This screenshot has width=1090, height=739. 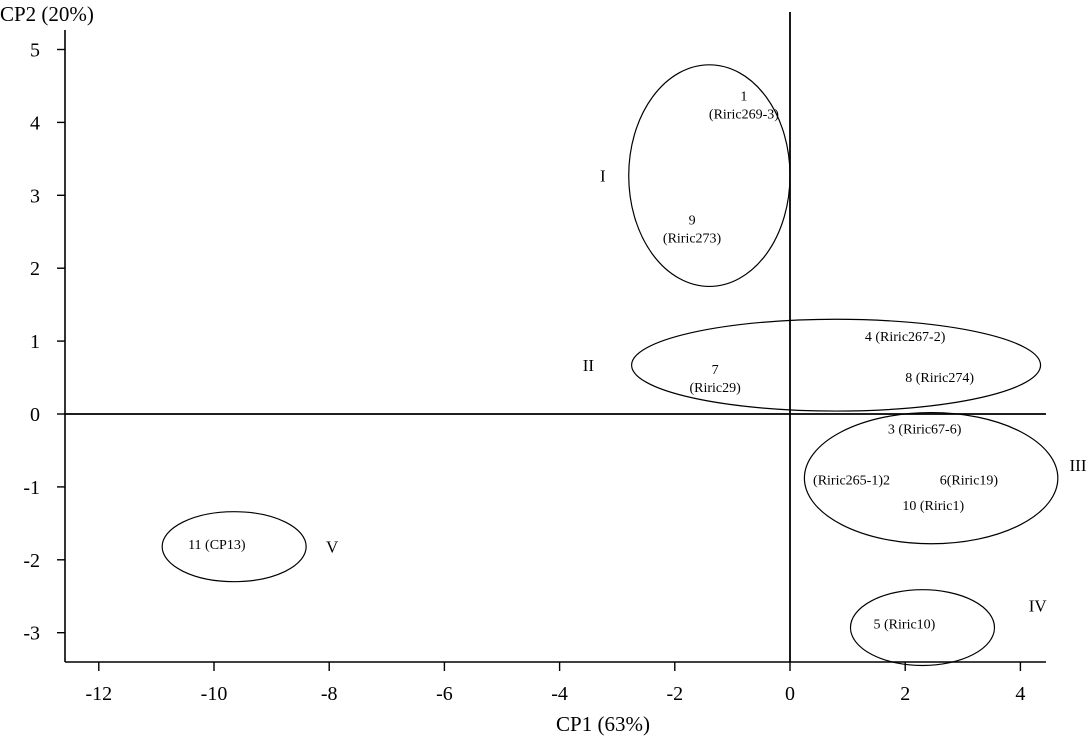 I want to click on y-axis-title: CP2 (20%), so click(x=47, y=14).